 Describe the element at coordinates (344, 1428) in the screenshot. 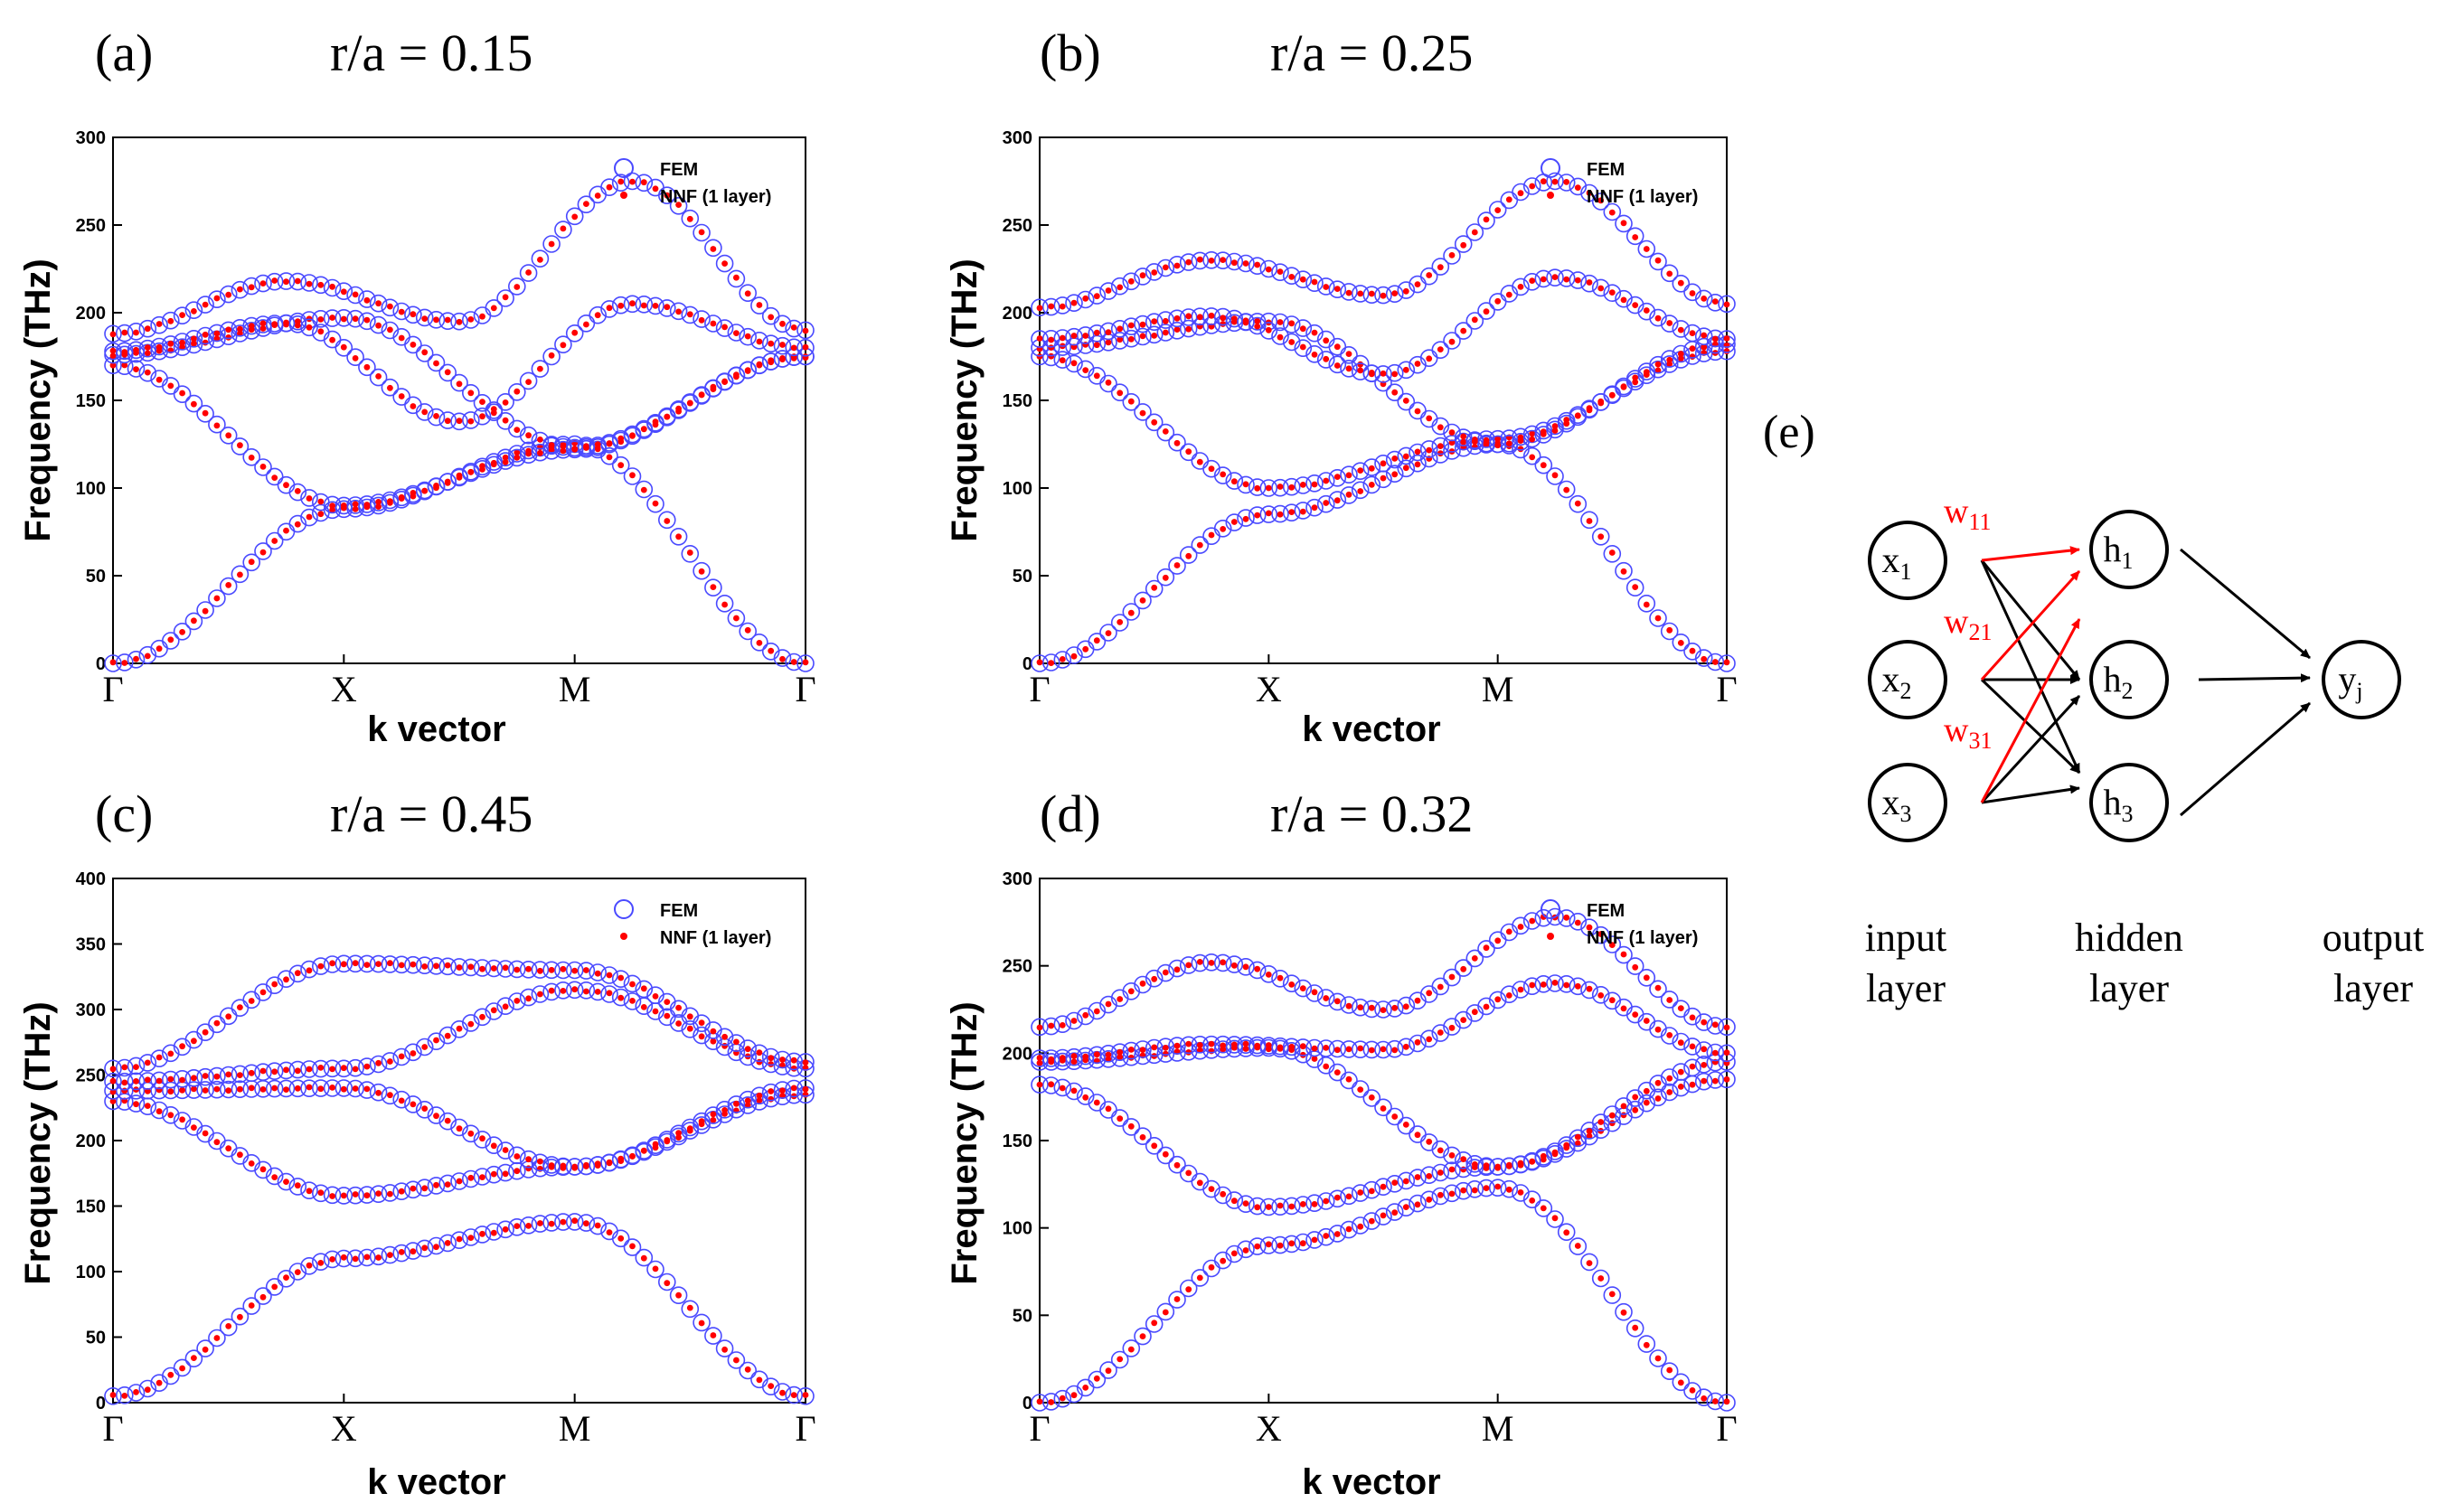

I see `x-tick-label: X` at that location.